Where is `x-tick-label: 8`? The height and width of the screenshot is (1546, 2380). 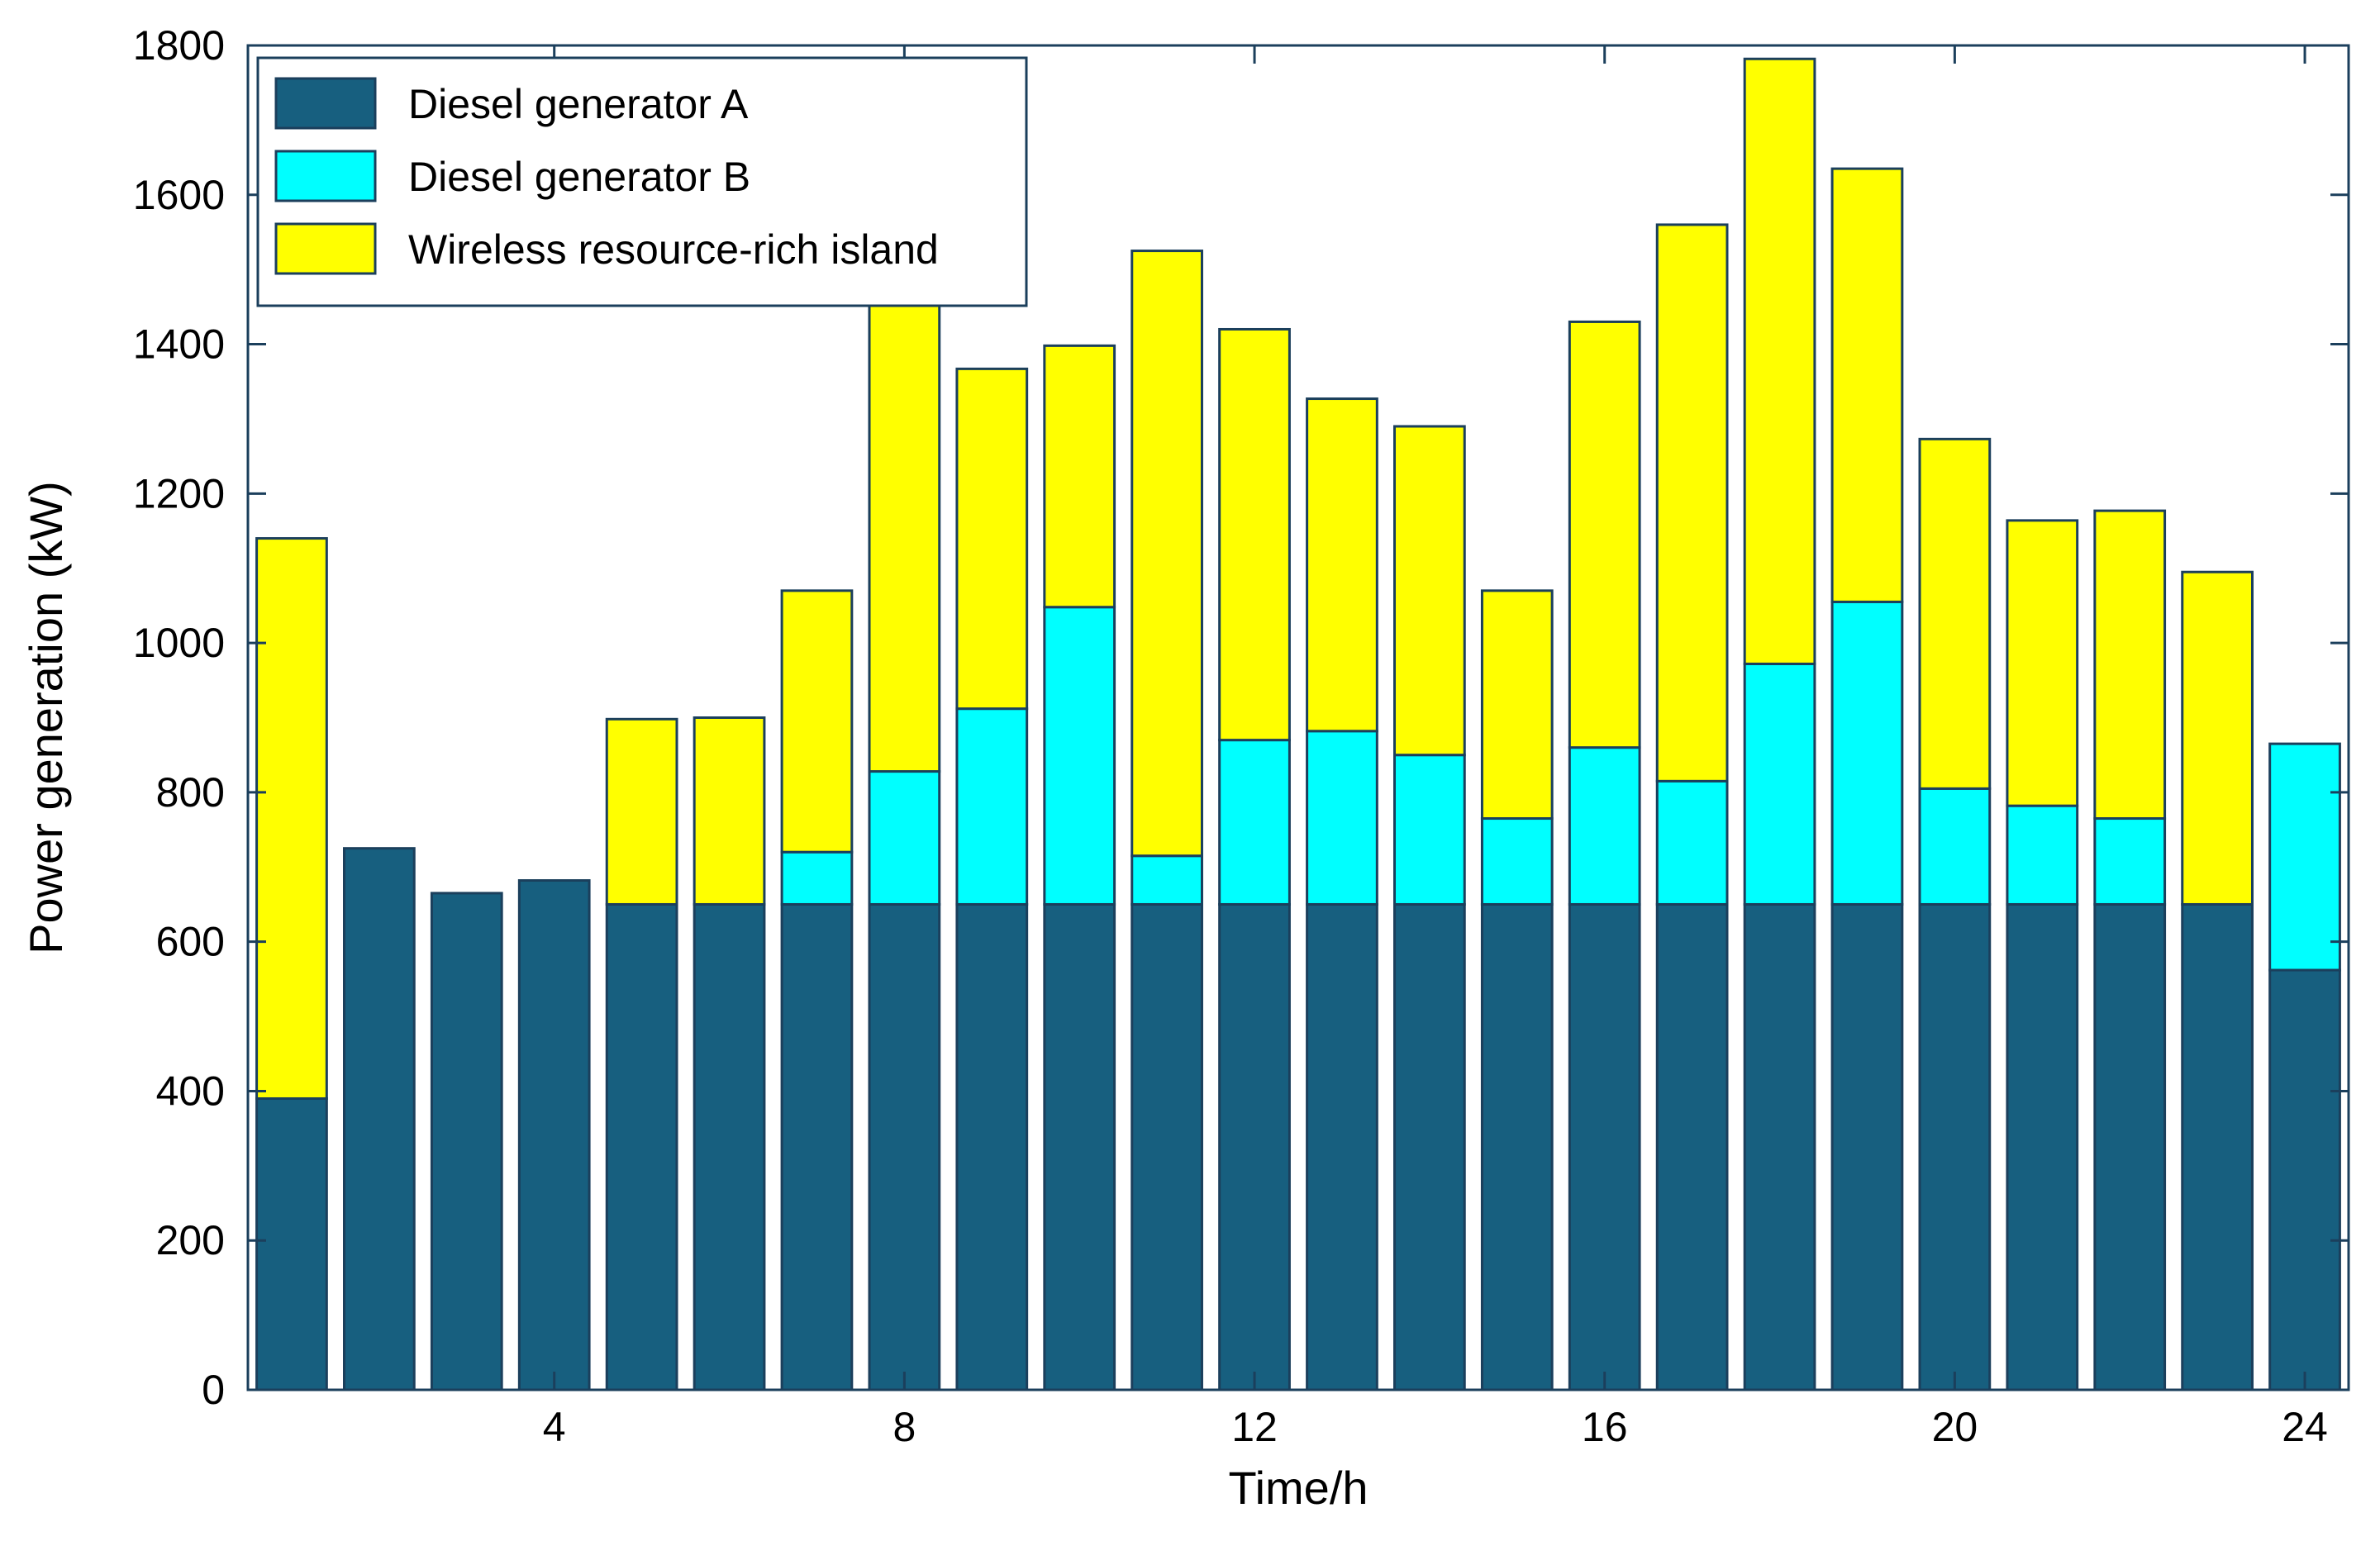 x-tick-label: 8 is located at coordinates (904, 1427).